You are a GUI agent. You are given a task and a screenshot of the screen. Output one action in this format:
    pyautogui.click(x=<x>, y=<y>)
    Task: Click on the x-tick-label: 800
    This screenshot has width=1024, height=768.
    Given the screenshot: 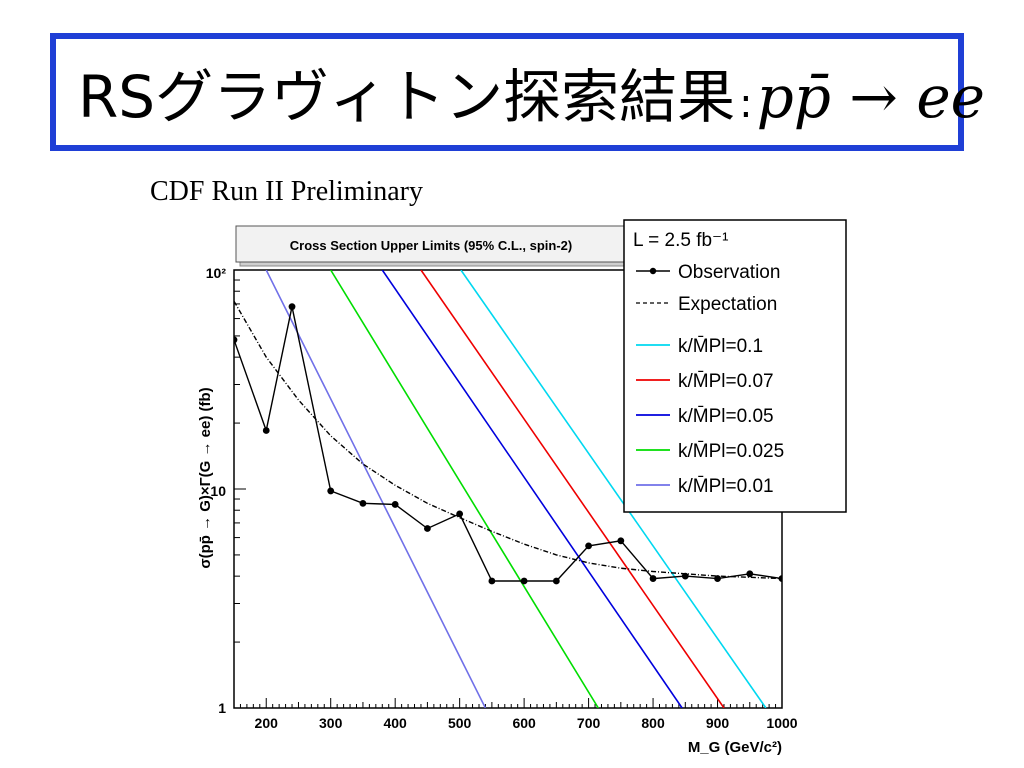 What is the action you would take?
    pyautogui.click(x=653, y=723)
    